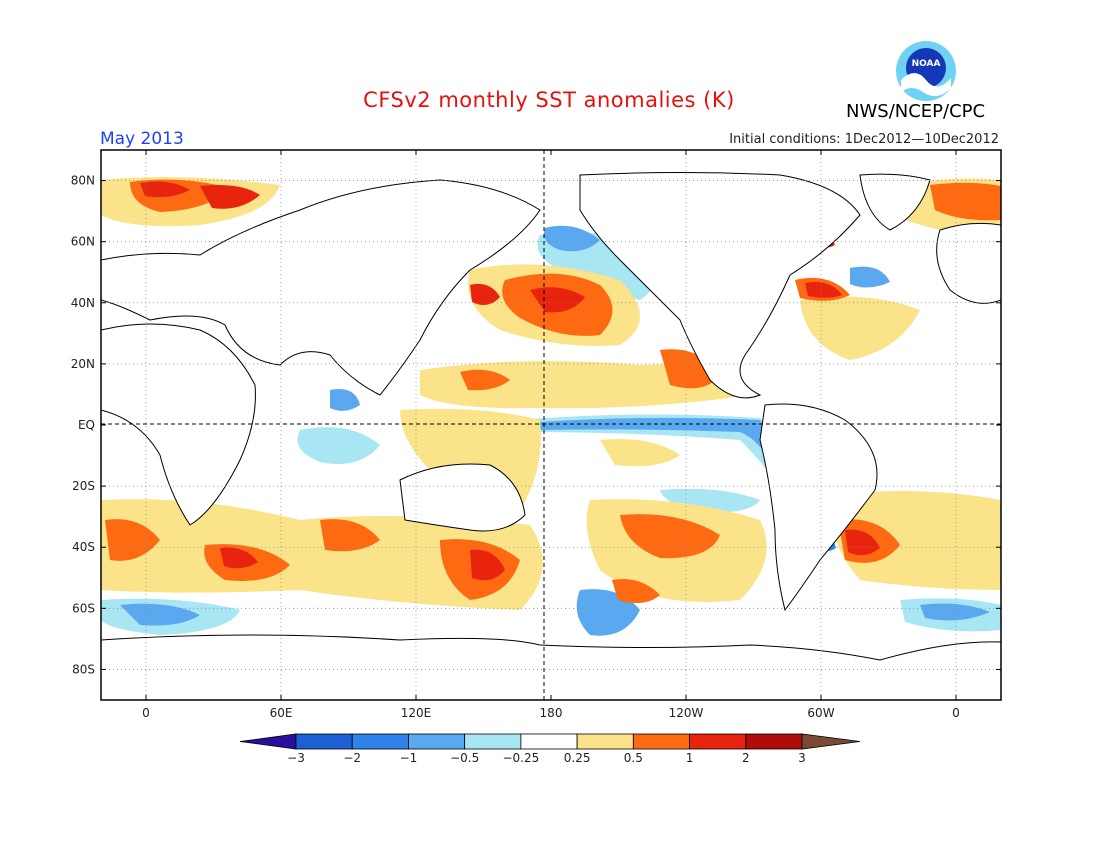 The image size is (1100, 850). Describe the element at coordinates (720, 285) in the screenshot. I see `continent-north-america` at that location.